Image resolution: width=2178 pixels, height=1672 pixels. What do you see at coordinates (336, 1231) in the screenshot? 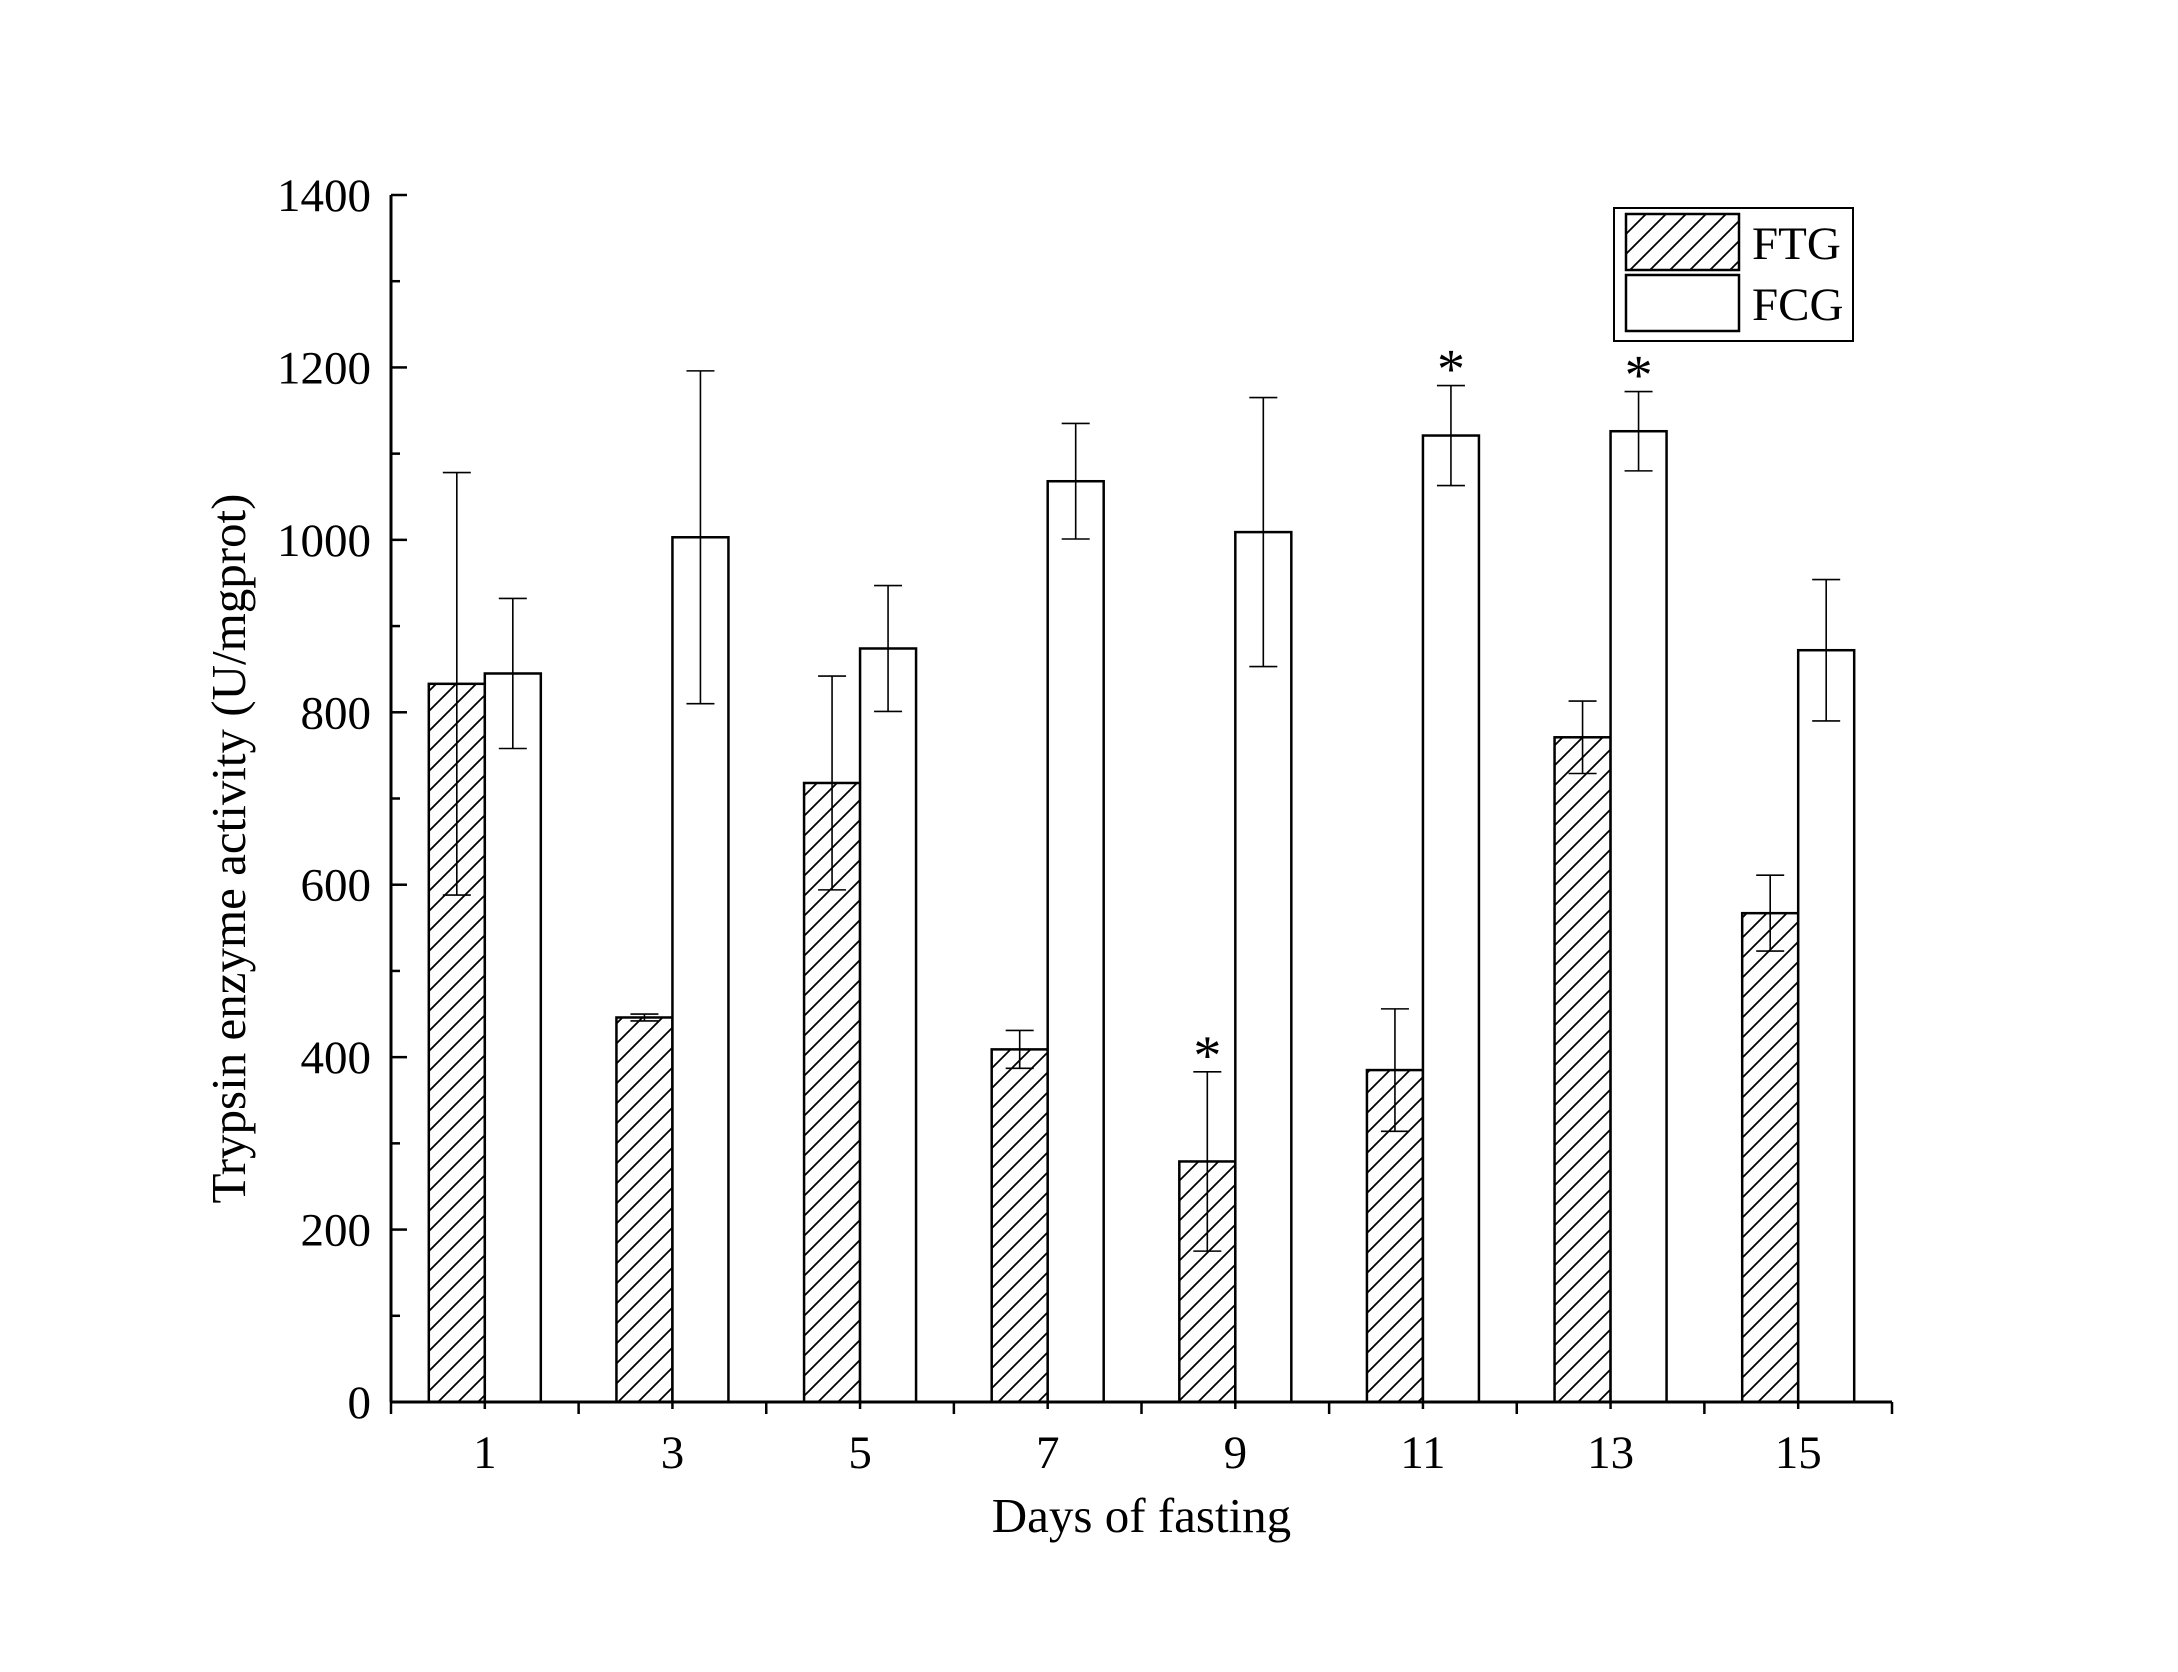
I see `y-tick-label: 200` at bounding box center [336, 1231].